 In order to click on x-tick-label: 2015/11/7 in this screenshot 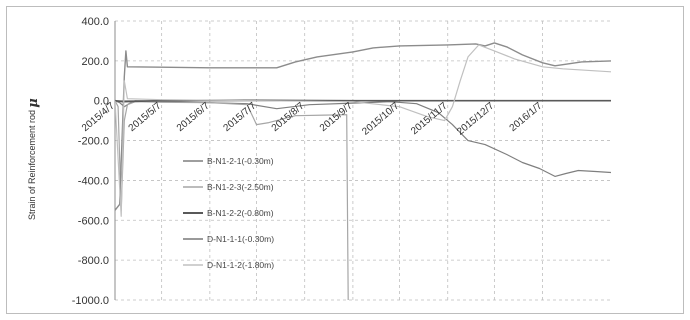, I will do `click(429, 118)`.